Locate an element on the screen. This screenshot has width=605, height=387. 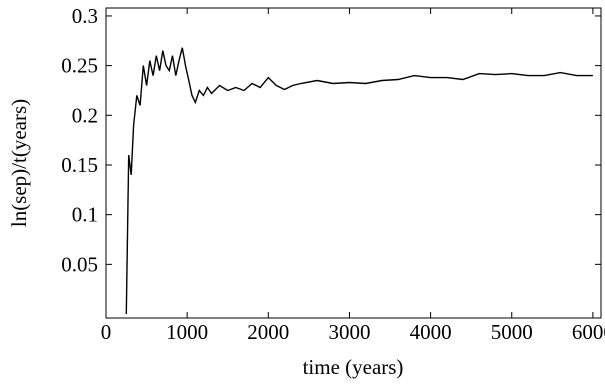
y-tick-label: 0.25 is located at coordinates (79, 66).